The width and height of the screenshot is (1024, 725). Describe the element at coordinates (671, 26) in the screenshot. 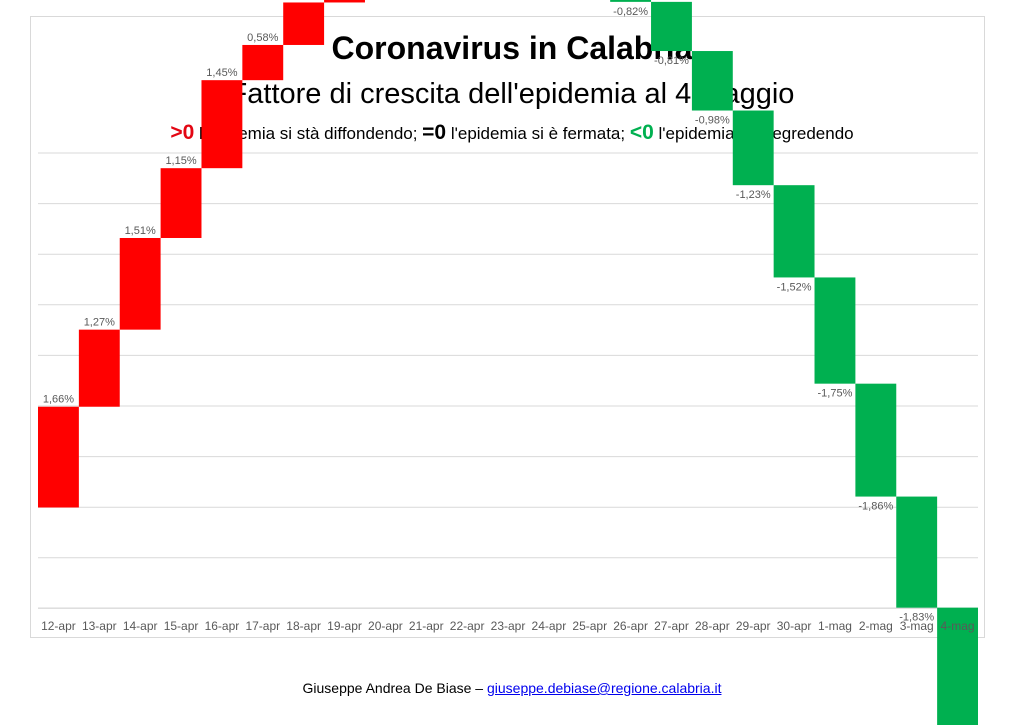

I see `bar-27-apr` at that location.